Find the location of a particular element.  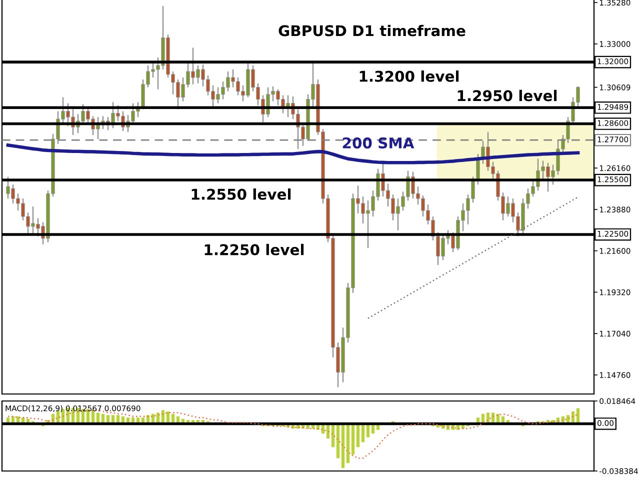

annotation: 1.2550 level is located at coordinates (241, 194).